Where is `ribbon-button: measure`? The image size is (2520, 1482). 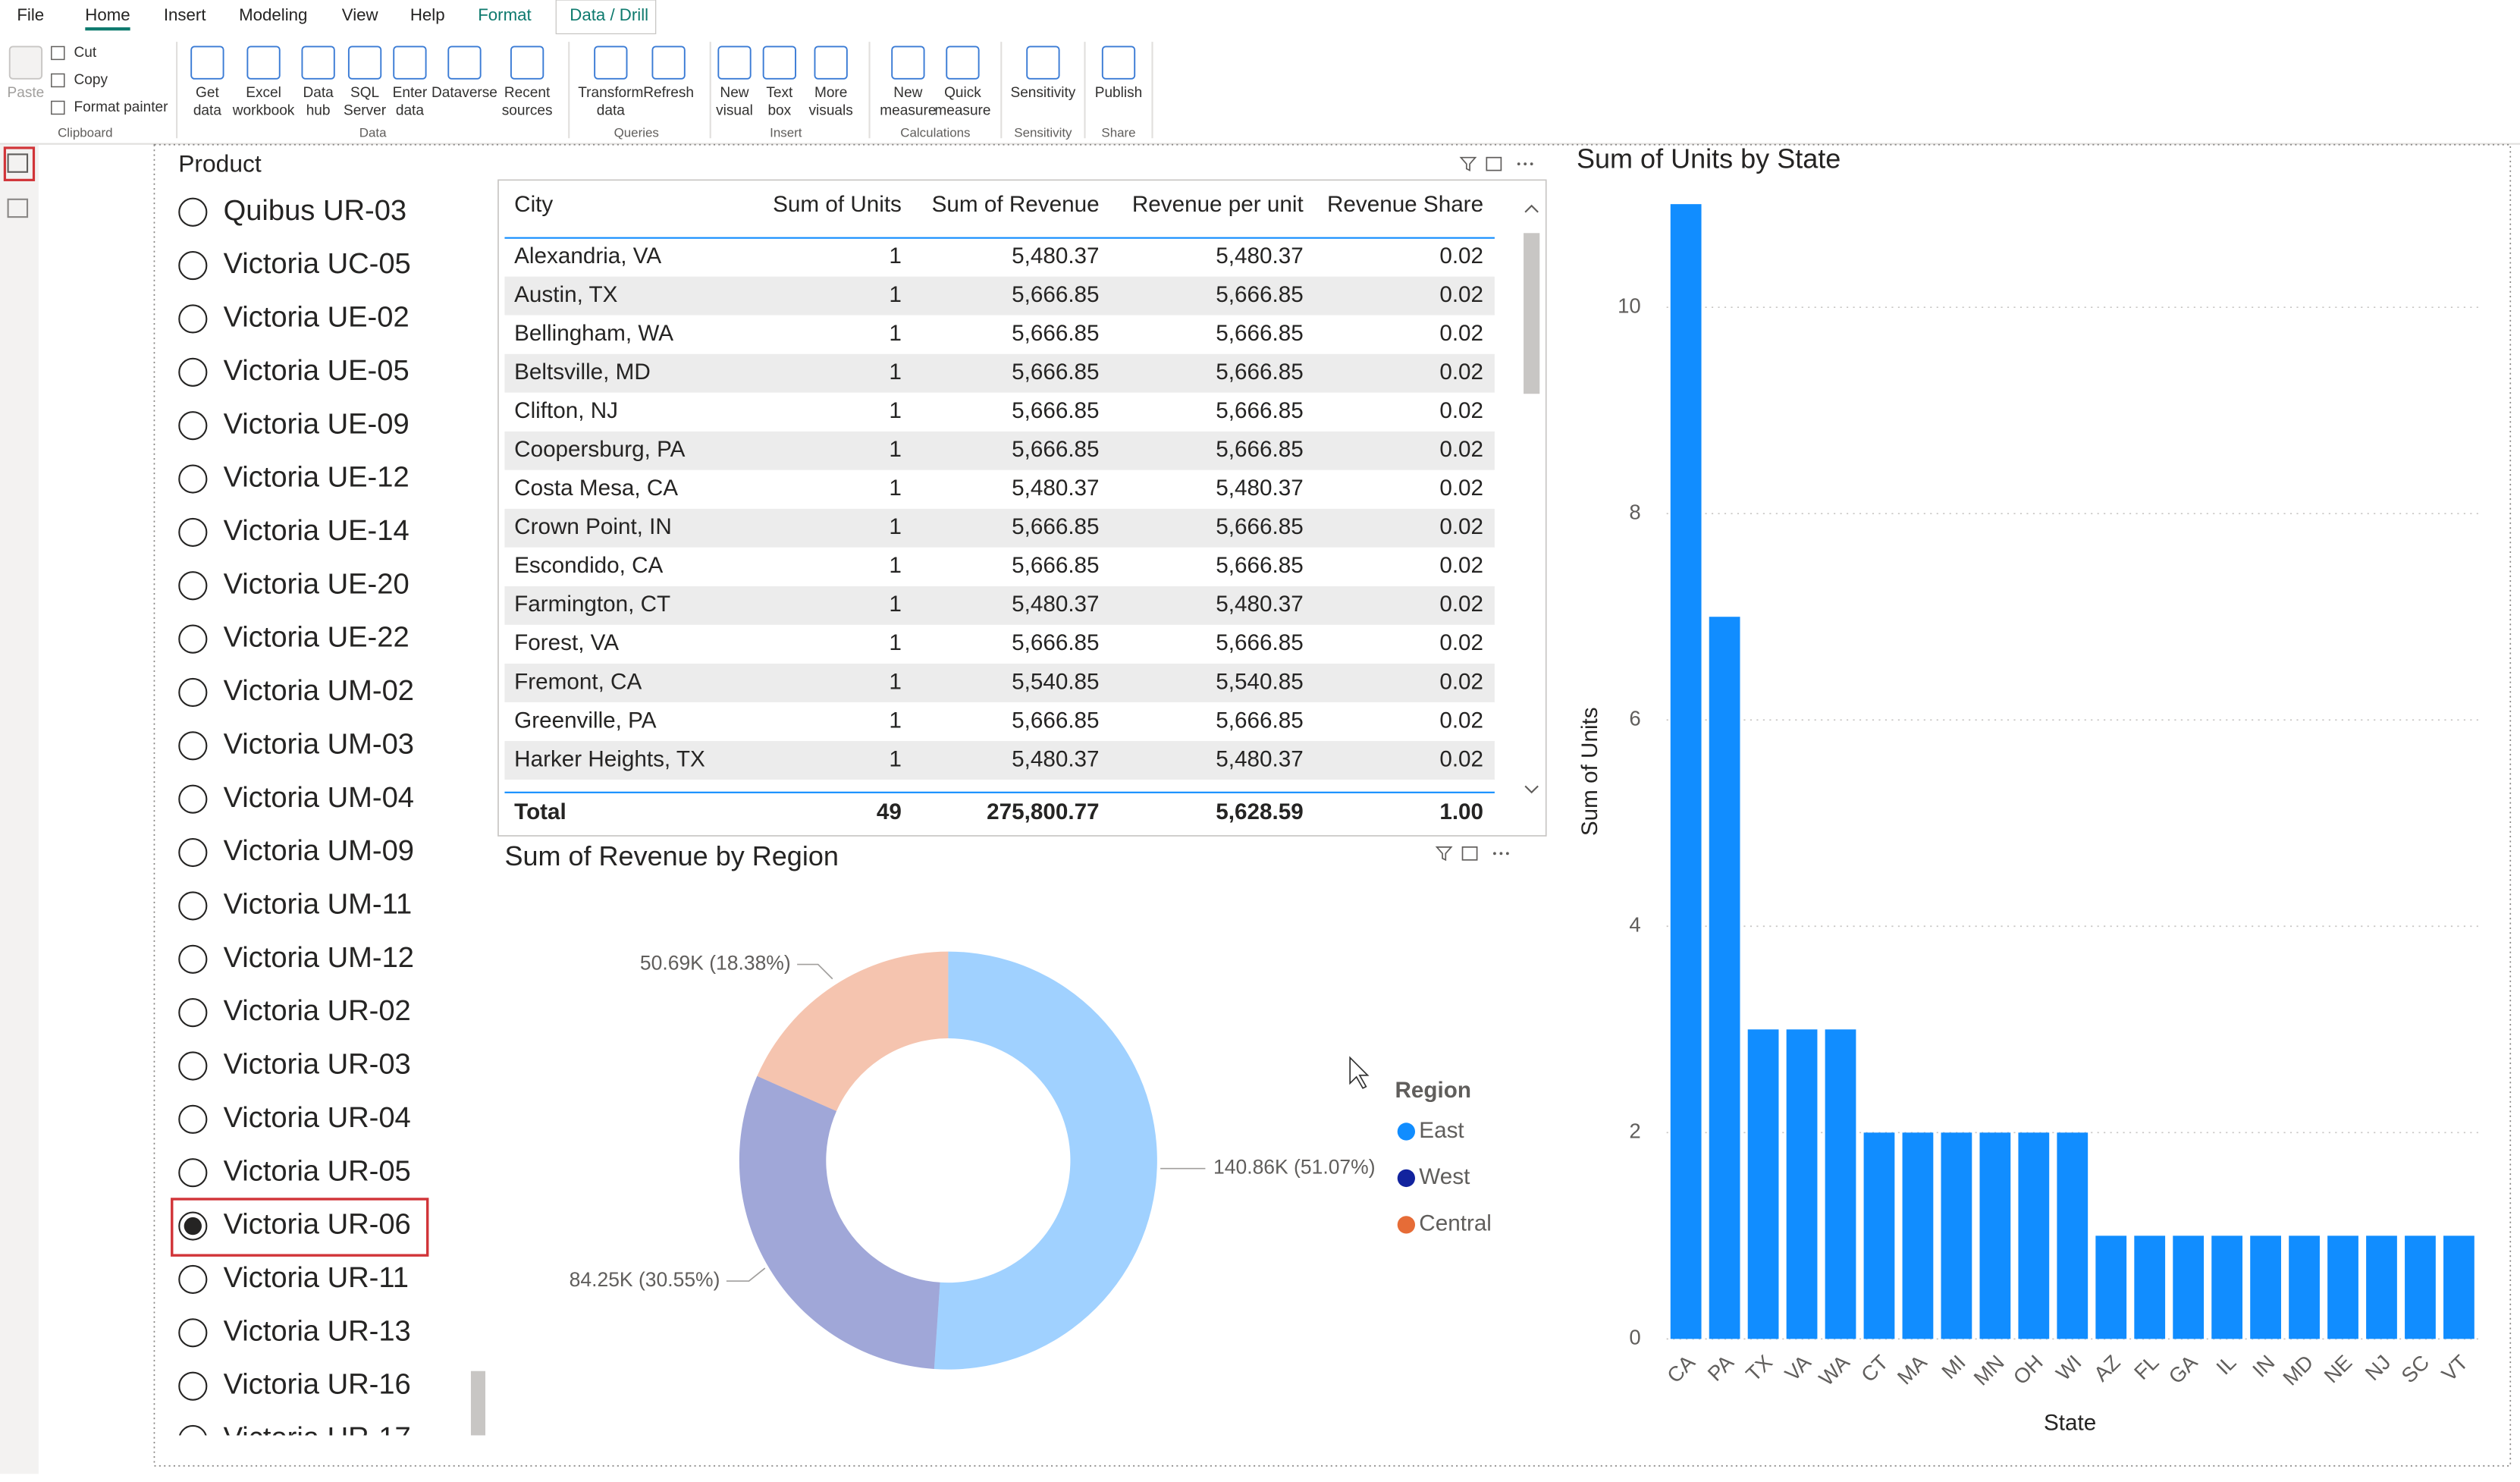 ribbon-button: measure is located at coordinates (908, 110).